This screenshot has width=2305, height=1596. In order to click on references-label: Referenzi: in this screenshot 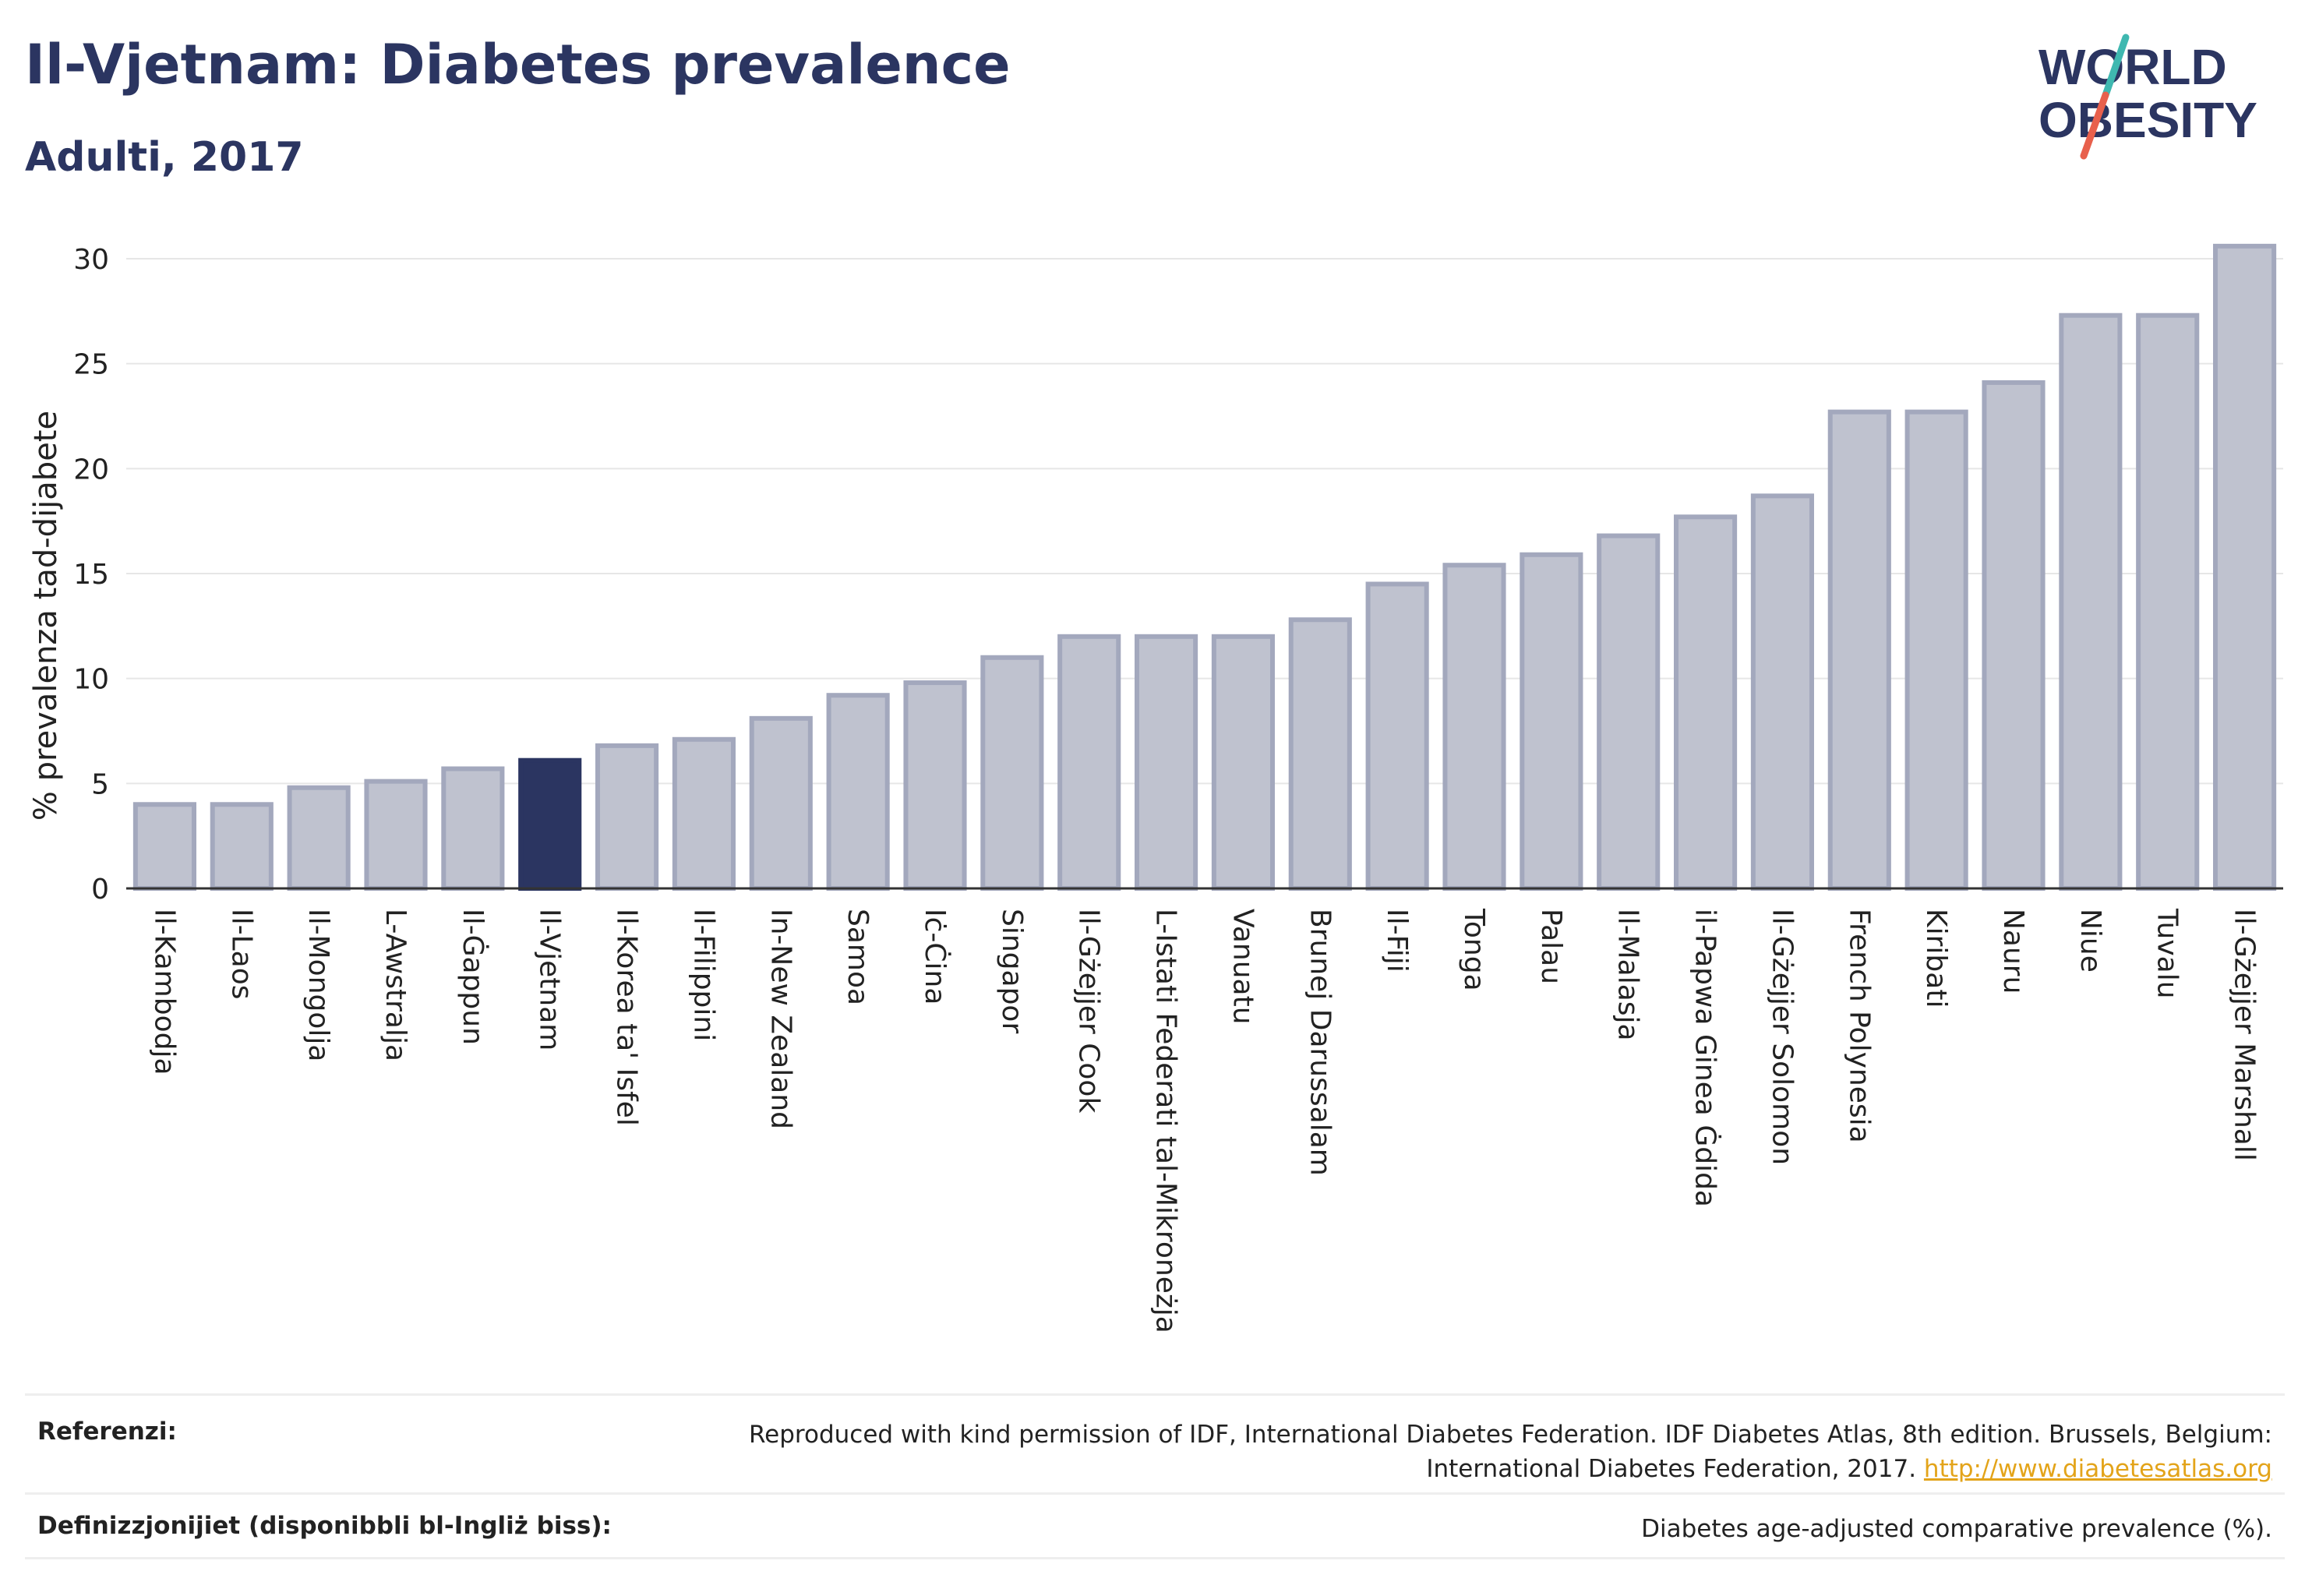, I will do `click(107, 1432)`.